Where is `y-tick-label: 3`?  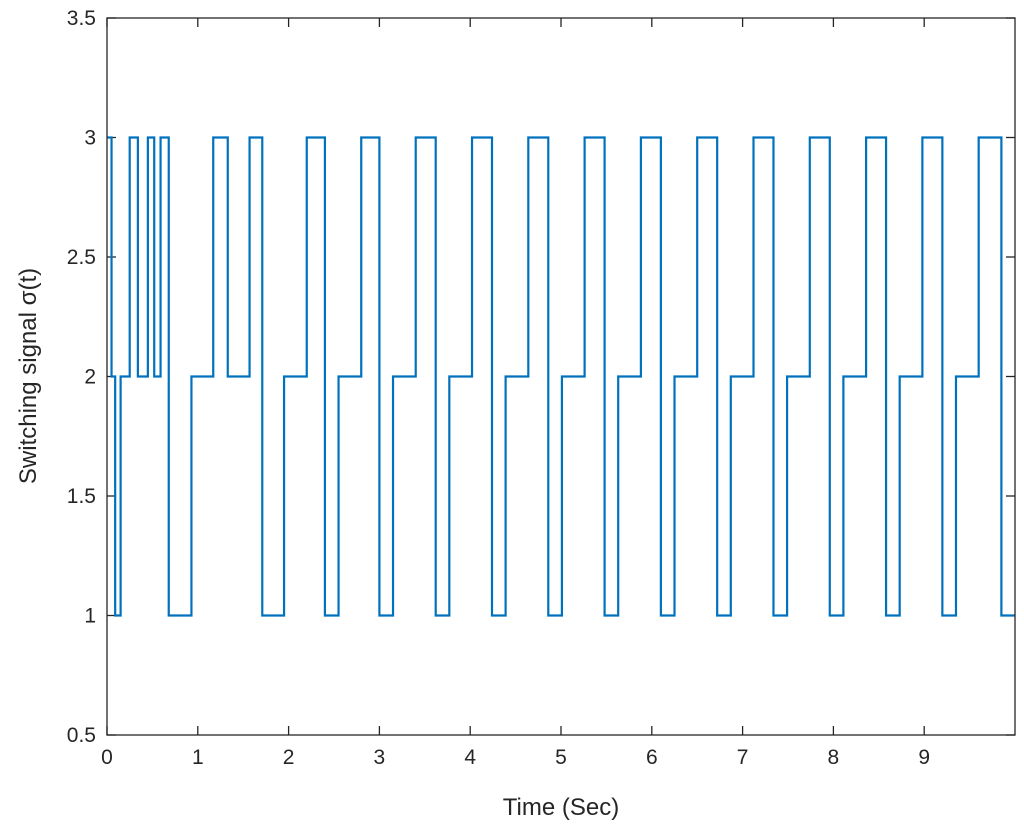
y-tick-label: 3 is located at coordinates (90, 138).